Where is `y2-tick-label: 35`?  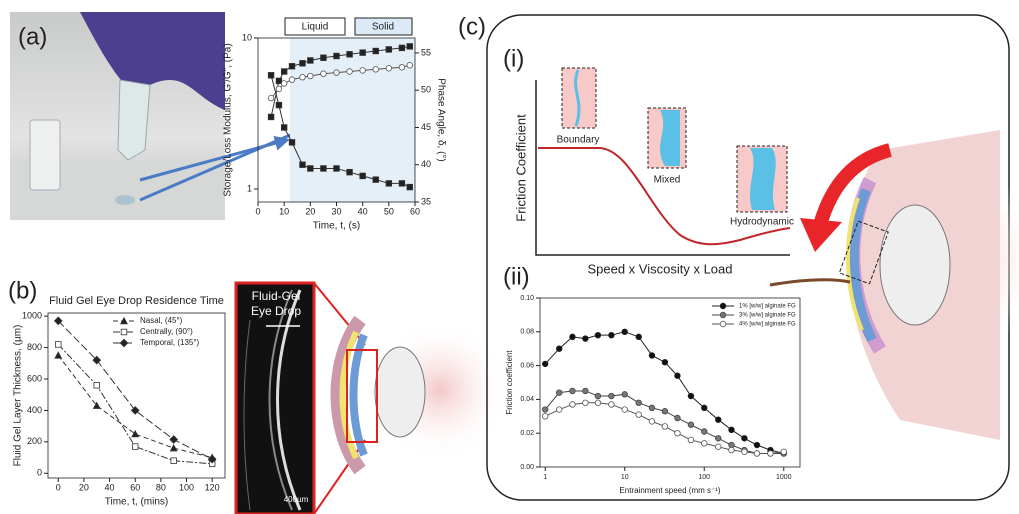
y2-tick-label: 35 is located at coordinates (426, 201).